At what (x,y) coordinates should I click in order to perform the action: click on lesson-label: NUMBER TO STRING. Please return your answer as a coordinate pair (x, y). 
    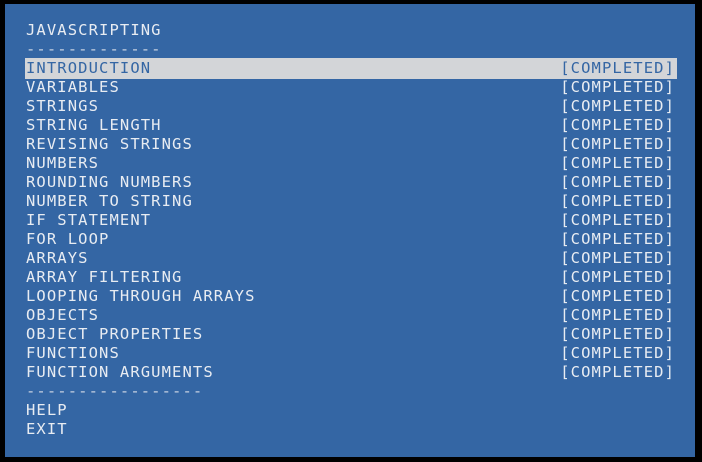
    Looking at the image, I should click on (109, 201).